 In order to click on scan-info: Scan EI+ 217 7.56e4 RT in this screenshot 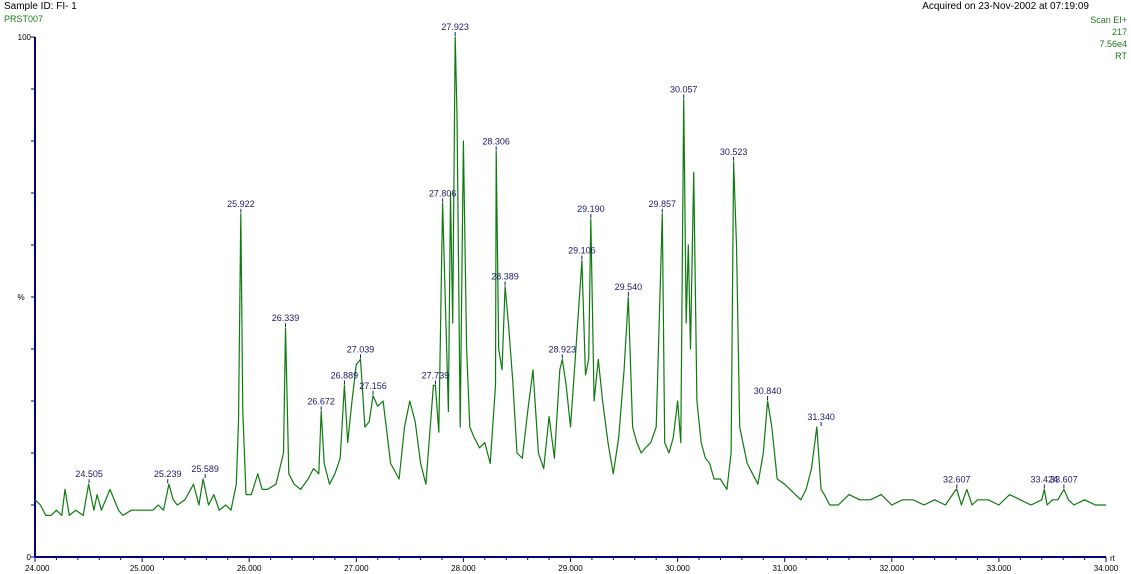, I will do `click(1108, 38)`.